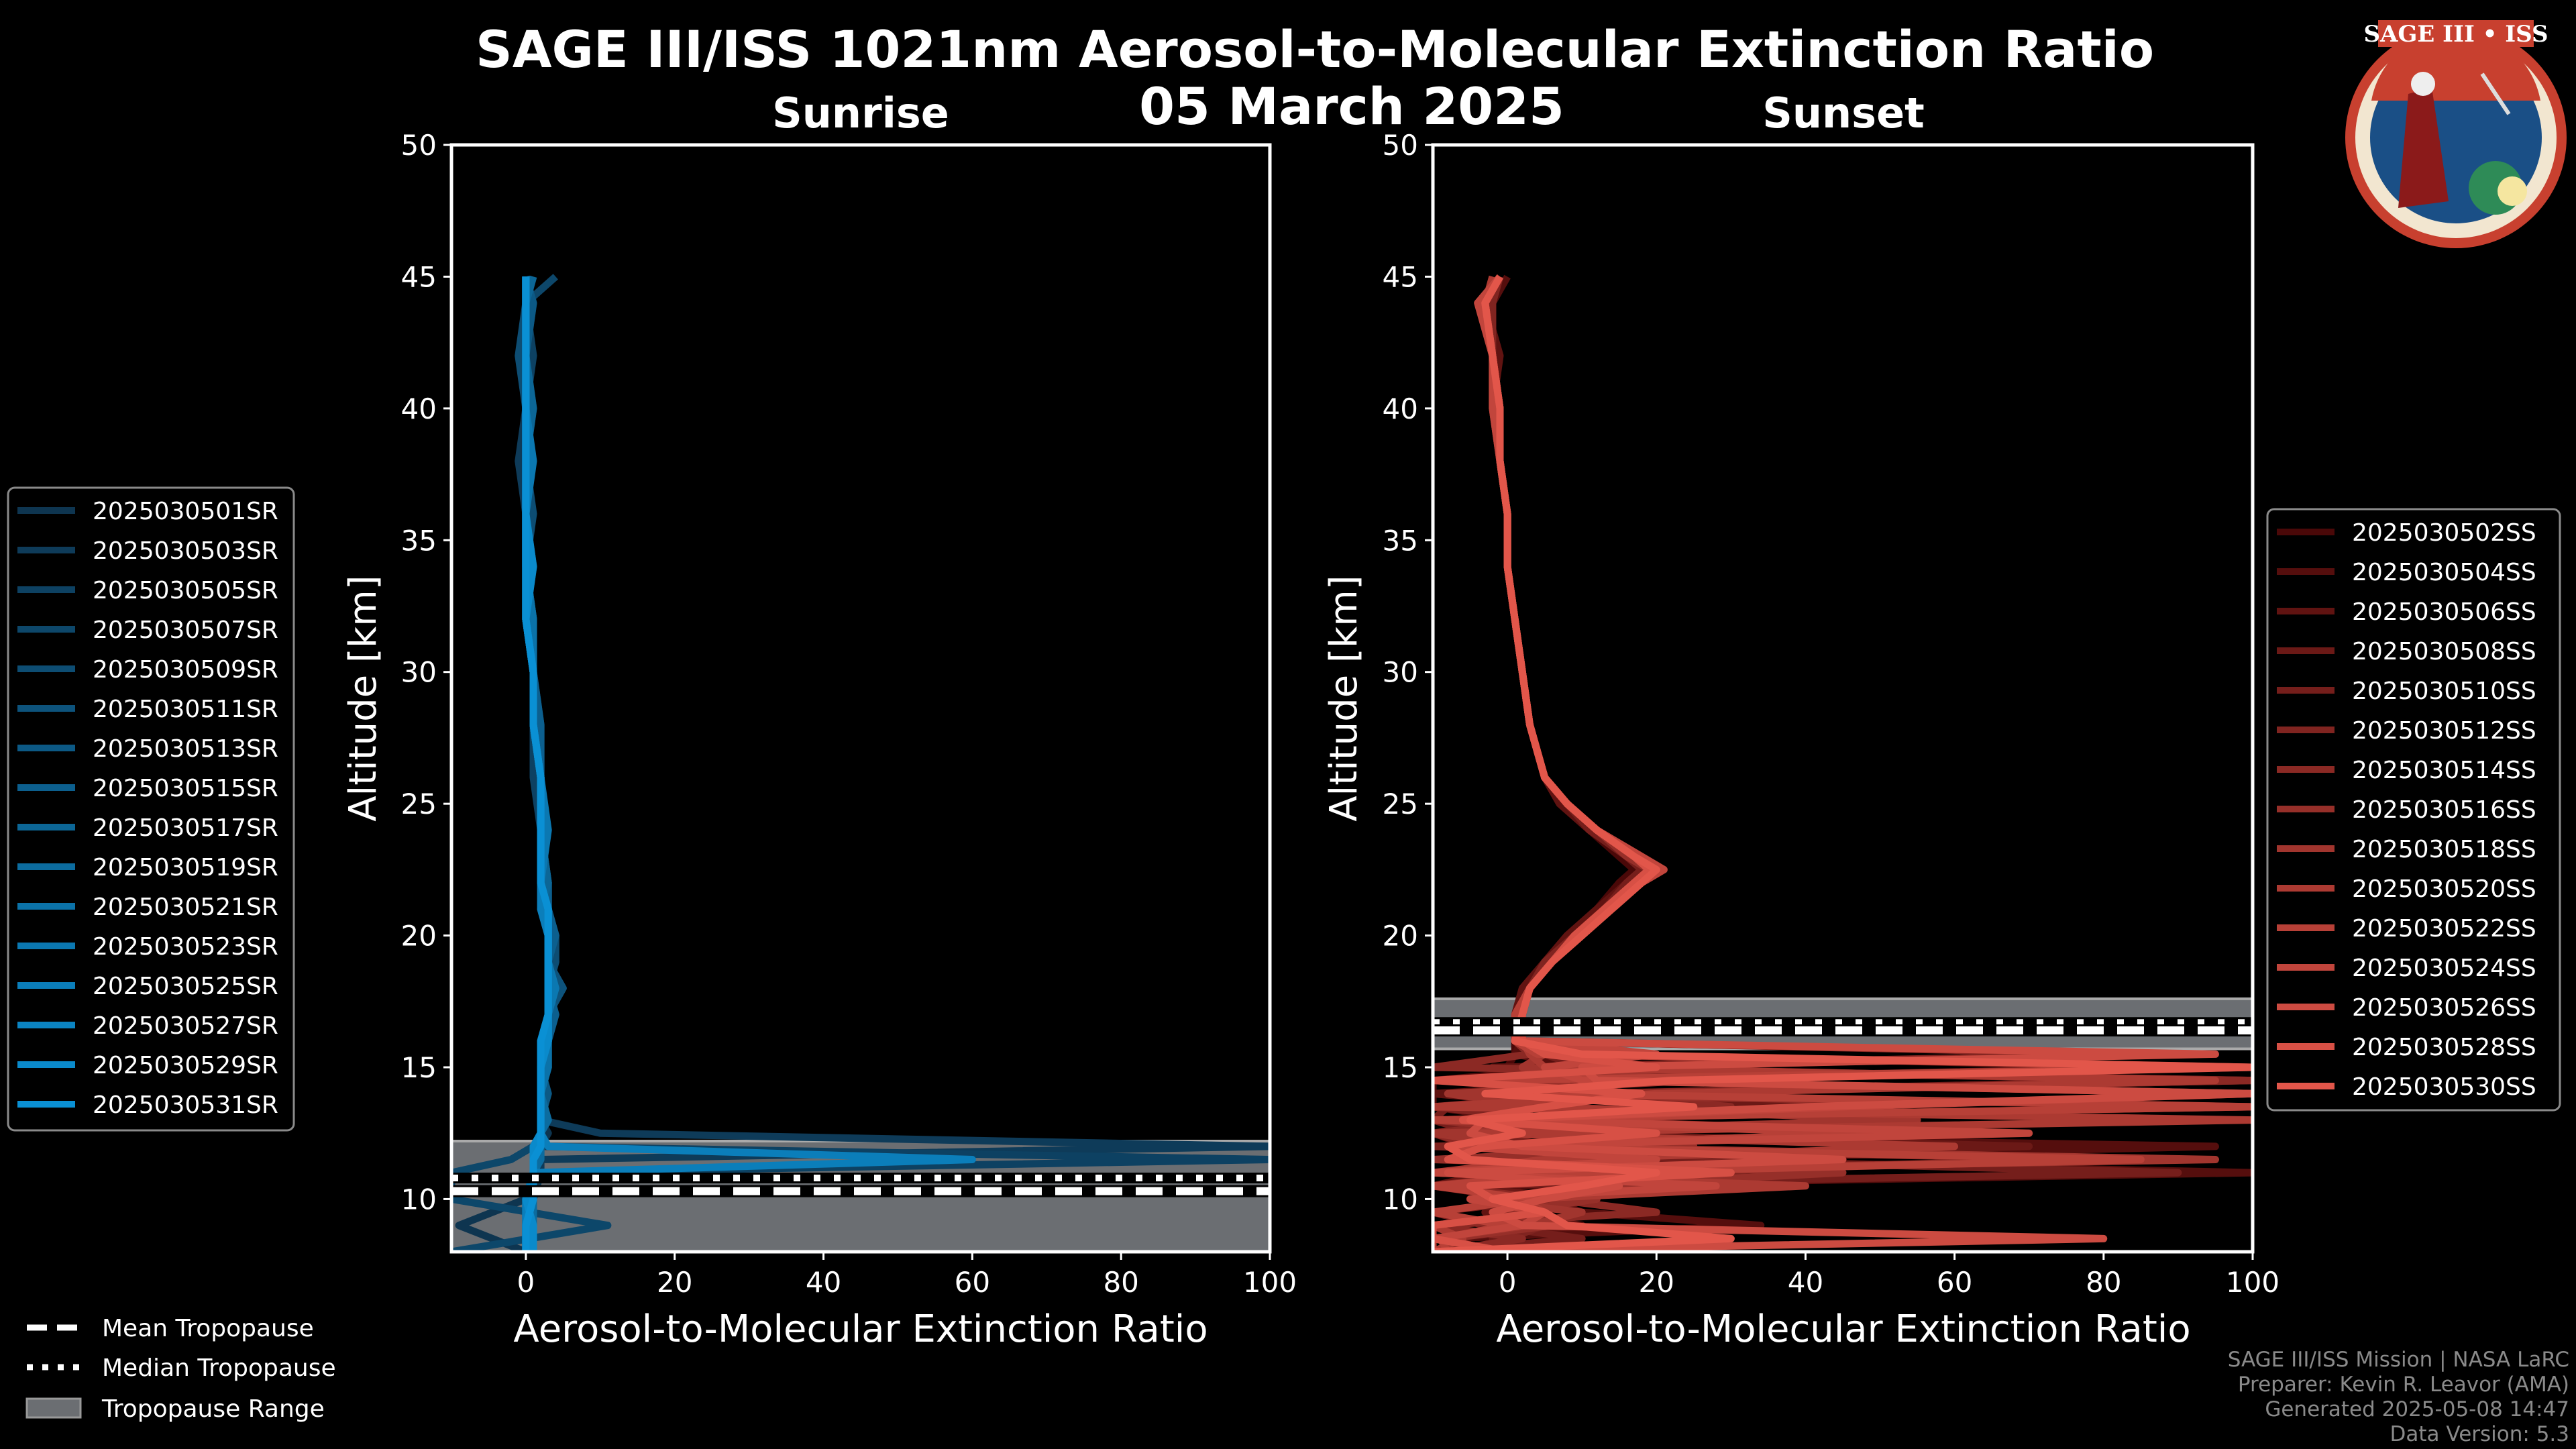 The height and width of the screenshot is (1449, 2576). Describe the element at coordinates (674, 1282) in the screenshot. I see `sunrise-x-tick-label: 20` at that location.